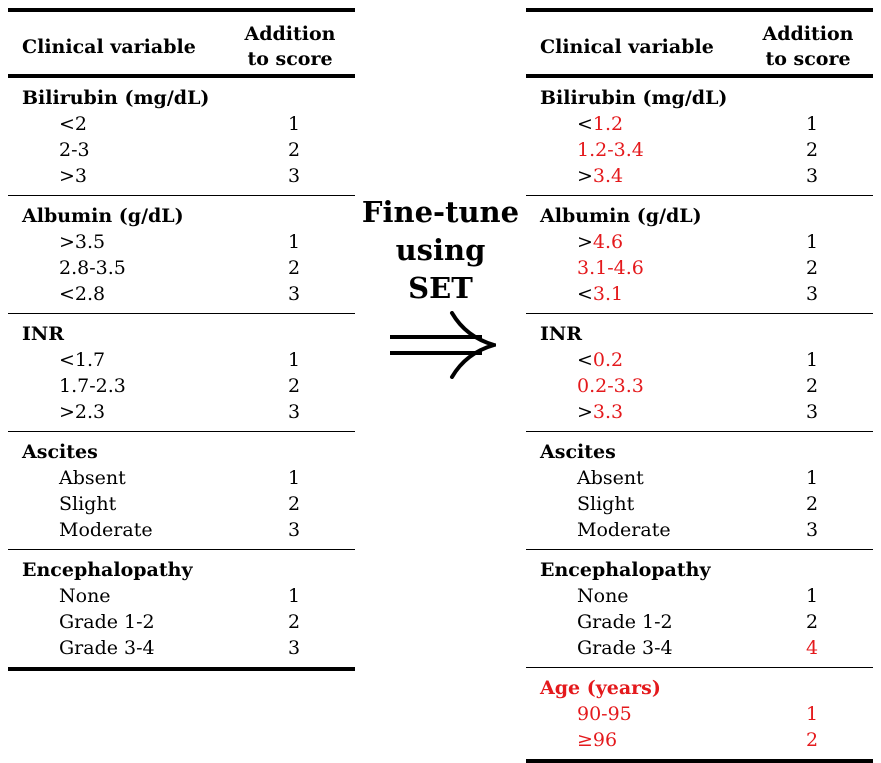 Image resolution: width=881 pixels, height=763 pixels. What do you see at coordinates (107, 648) in the screenshot?
I see `row-label: Grade 3-4` at bounding box center [107, 648].